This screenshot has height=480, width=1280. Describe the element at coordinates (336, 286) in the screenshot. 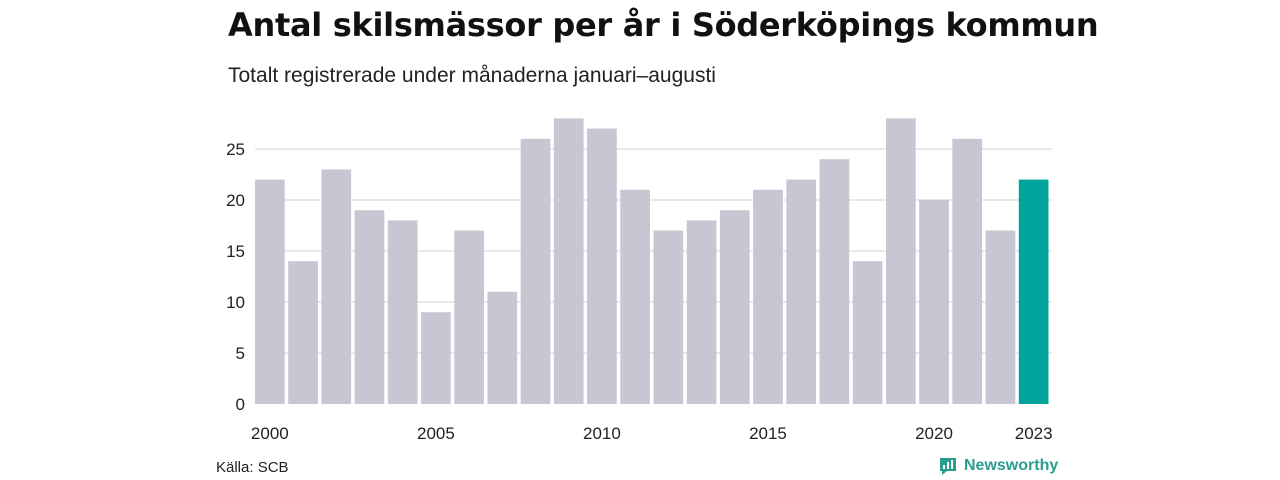

I see `bar-2002` at that location.